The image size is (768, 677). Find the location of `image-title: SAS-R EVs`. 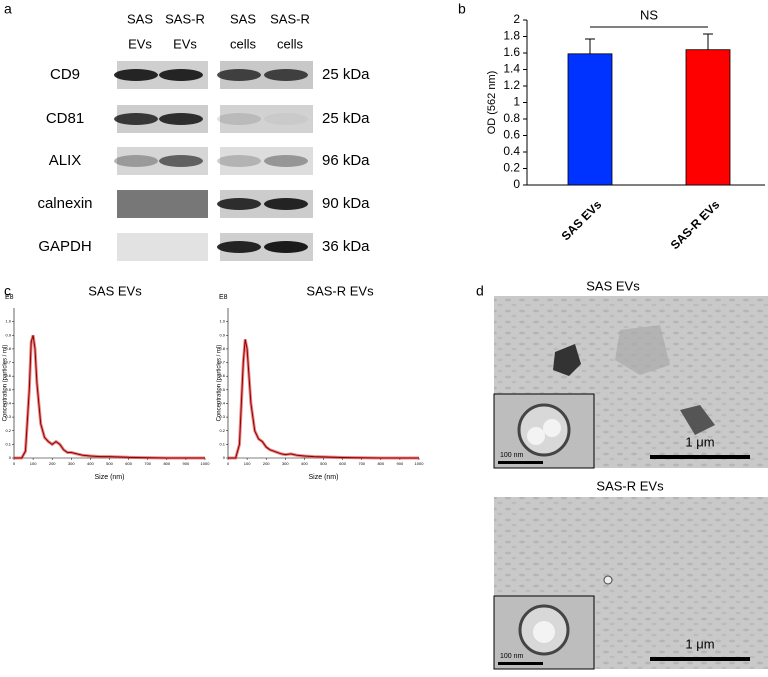

image-title: SAS-R EVs is located at coordinates (630, 485).